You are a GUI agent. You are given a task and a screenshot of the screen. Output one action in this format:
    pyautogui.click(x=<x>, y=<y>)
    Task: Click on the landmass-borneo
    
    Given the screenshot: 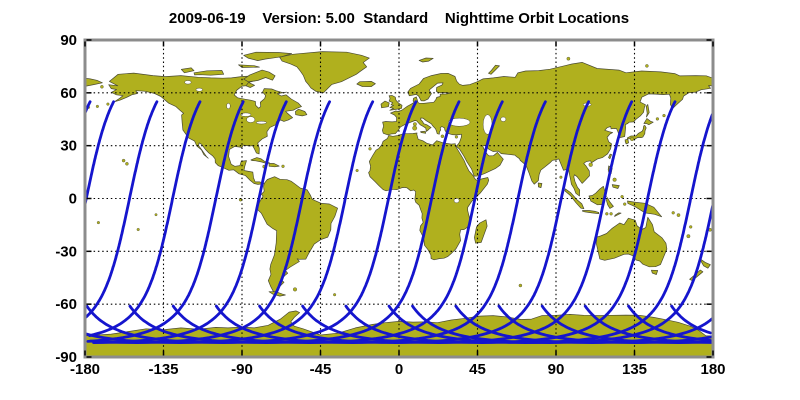 What is the action you would take?
    pyautogui.click(x=597, y=195)
    